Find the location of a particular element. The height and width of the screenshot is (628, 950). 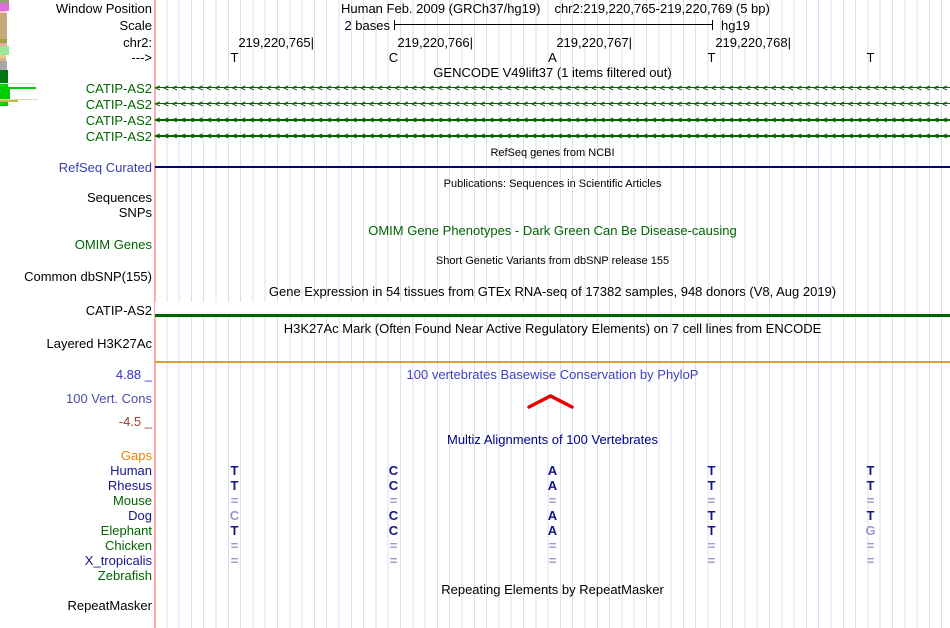

assembly-name: Human Feb. 2009 (GRCh37/hg19) is located at coordinates (441, 8).